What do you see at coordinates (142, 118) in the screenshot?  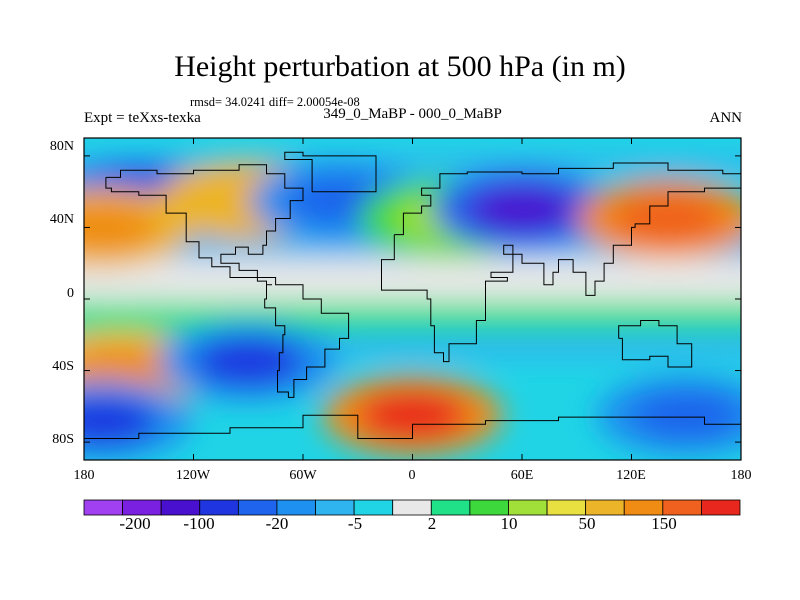 I see `experiment-label: Expt = teXxs-texka` at bounding box center [142, 118].